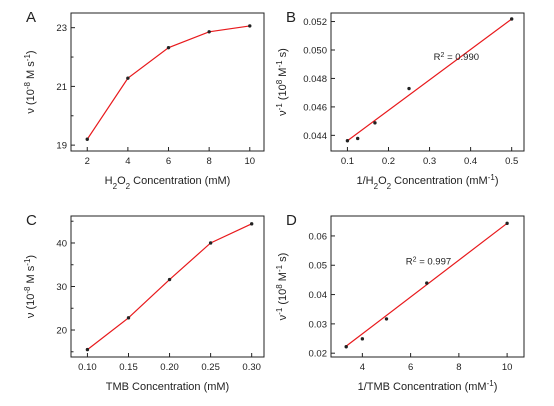 The width and height of the screenshot is (554, 406). What do you see at coordinates (30, 81) in the screenshot?
I see `y-axis-label-a: ν (10-8 M s-1)` at bounding box center [30, 81].